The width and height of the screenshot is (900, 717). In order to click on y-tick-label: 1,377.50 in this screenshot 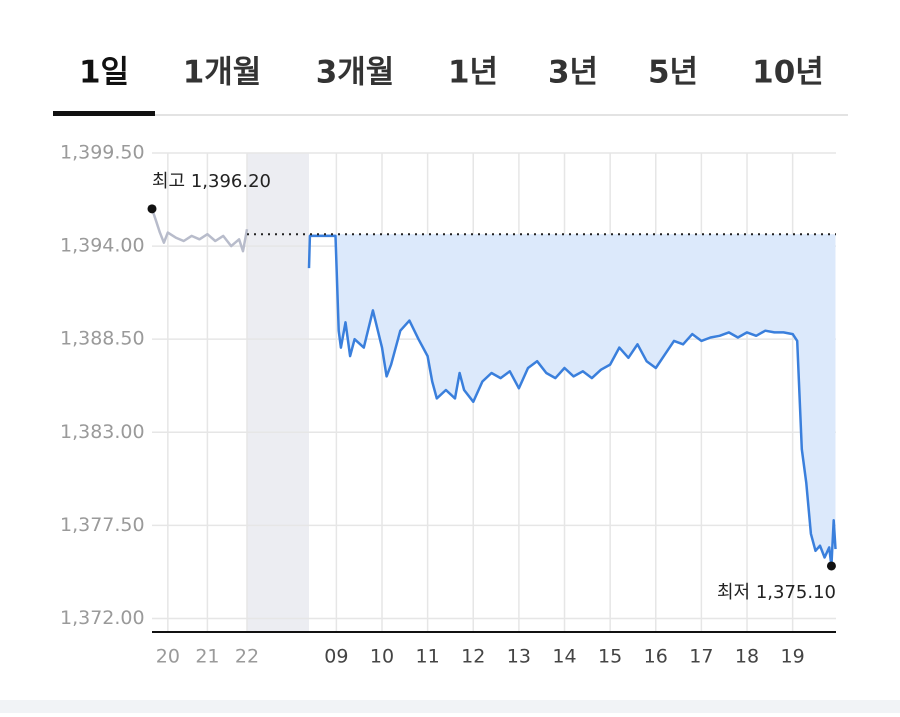, I will do `click(102, 525)`.